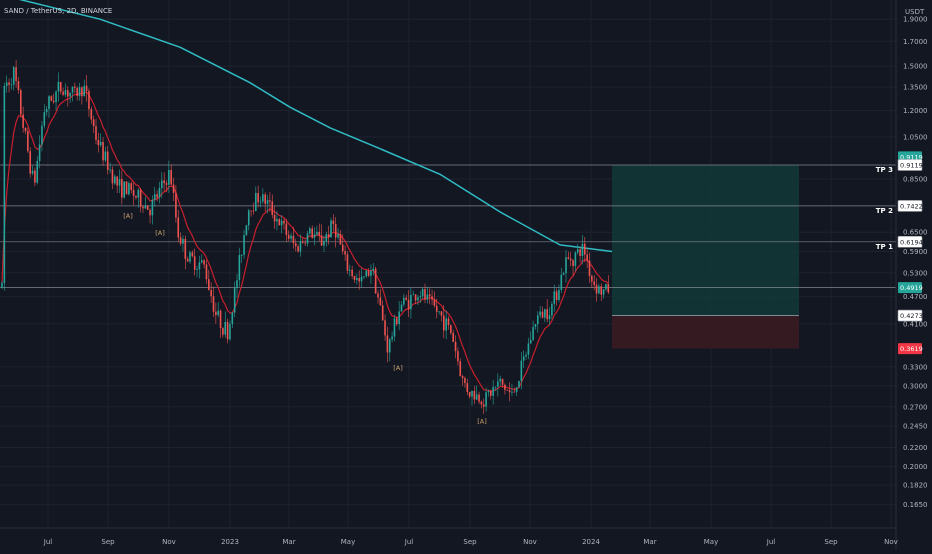  Describe the element at coordinates (482, 421) in the screenshot. I see `annotation-label: [A]` at that location.